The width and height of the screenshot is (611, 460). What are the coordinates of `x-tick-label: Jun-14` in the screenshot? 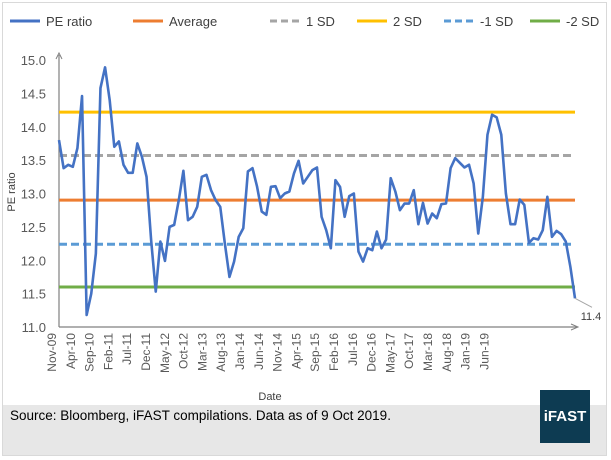 It's located at (259, 351).